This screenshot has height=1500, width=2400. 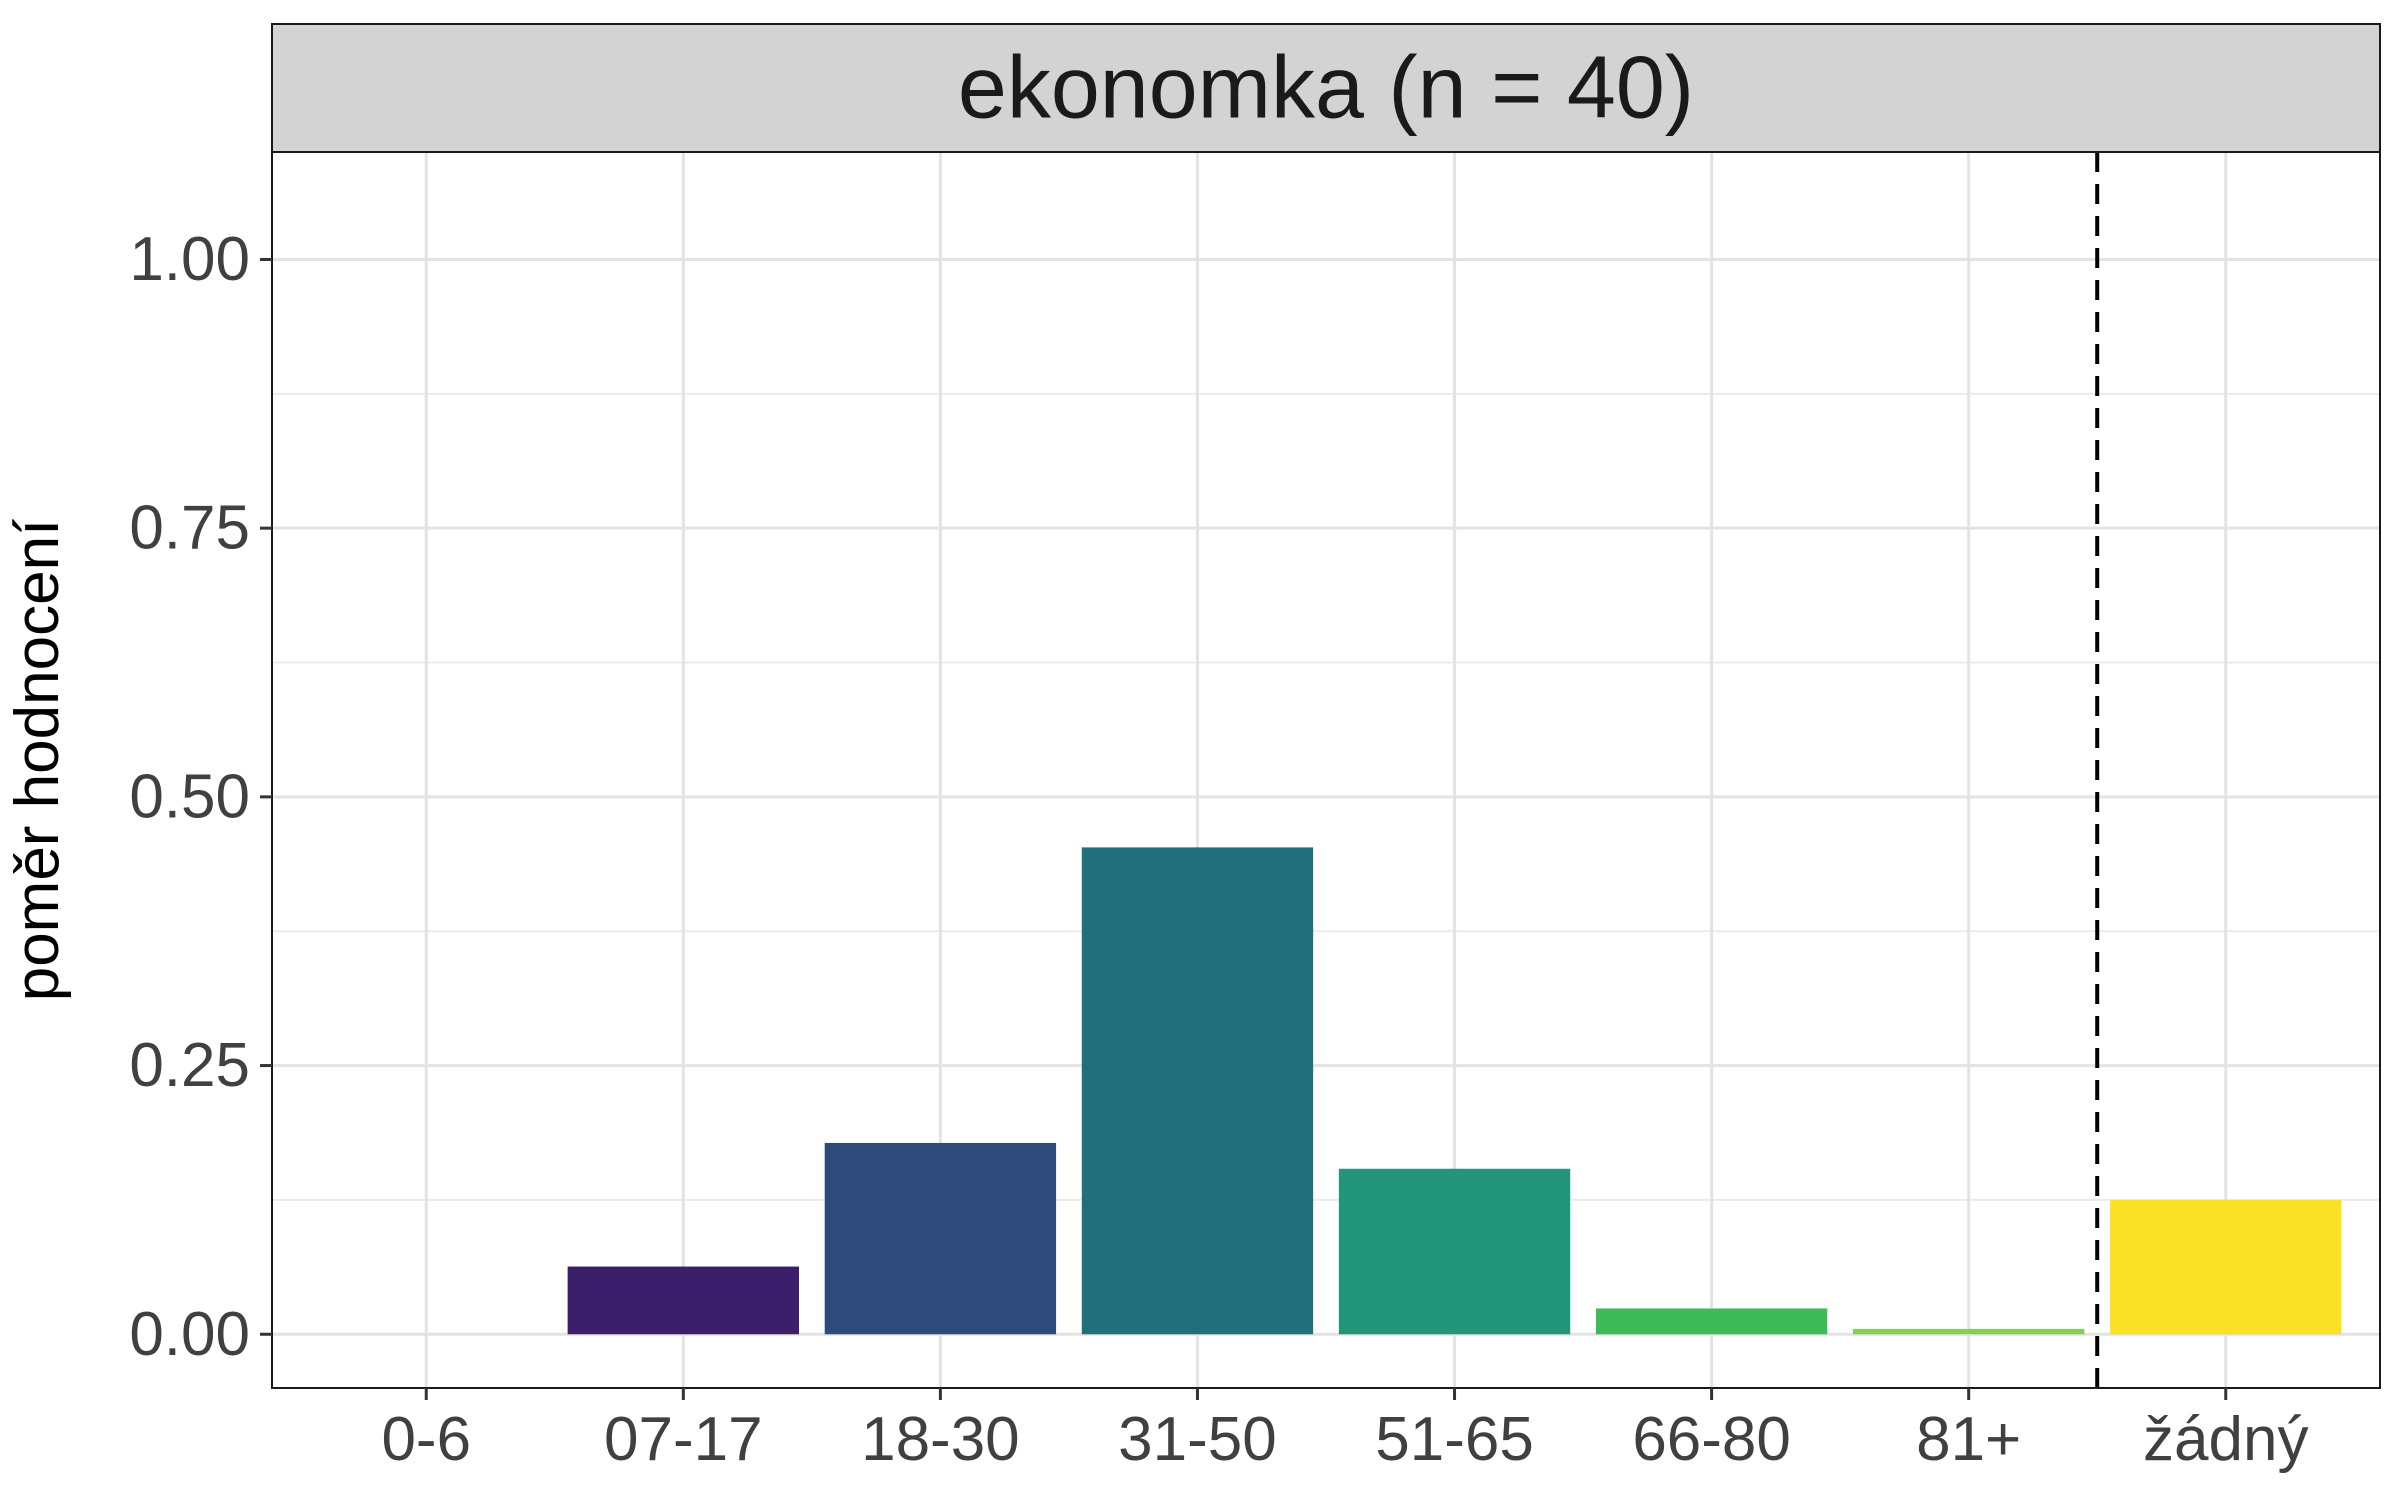 I want to click on y-axis: 0.00 0.25 0.50 0.75 1.00, so click(x=200, y=797).